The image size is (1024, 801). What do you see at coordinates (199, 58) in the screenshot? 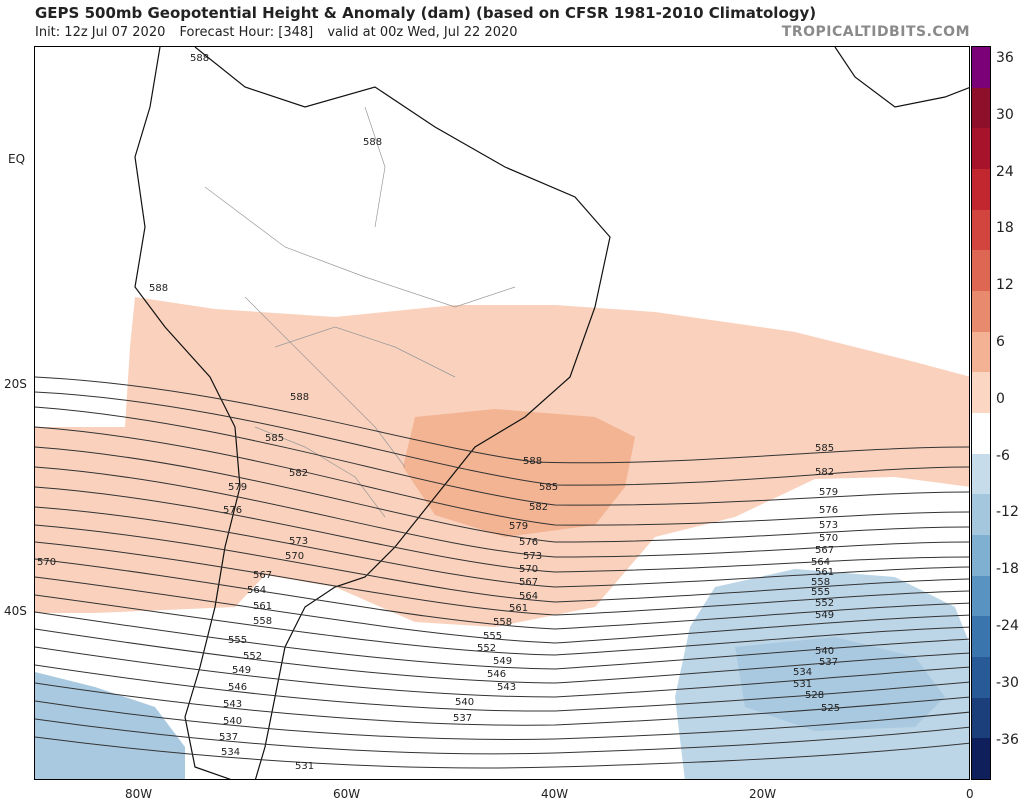
I see `contour-label-top-1: 588` at bounding box center [199, 58].